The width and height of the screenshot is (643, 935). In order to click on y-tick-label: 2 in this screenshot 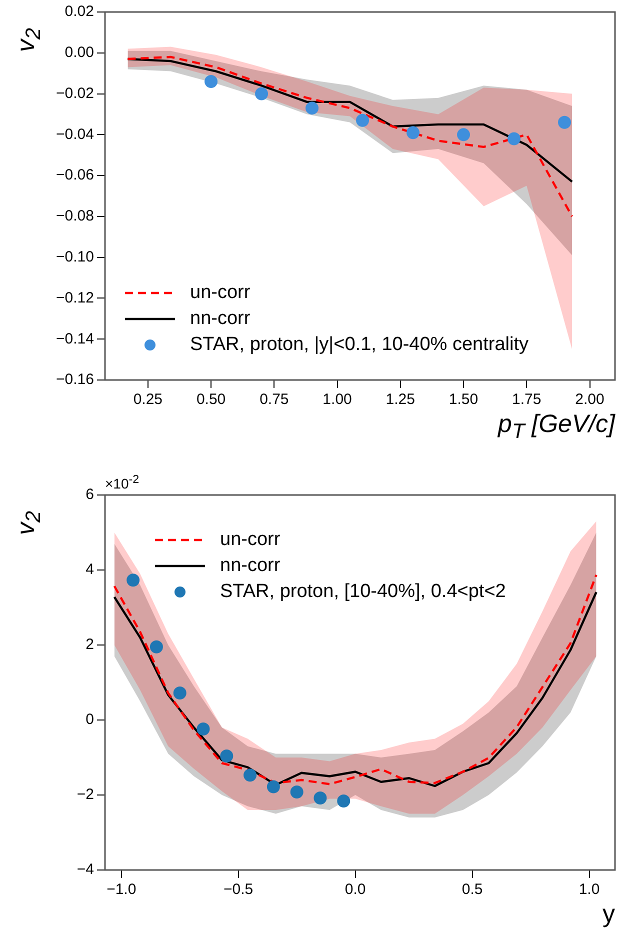, I will do `click(90, 645)`.